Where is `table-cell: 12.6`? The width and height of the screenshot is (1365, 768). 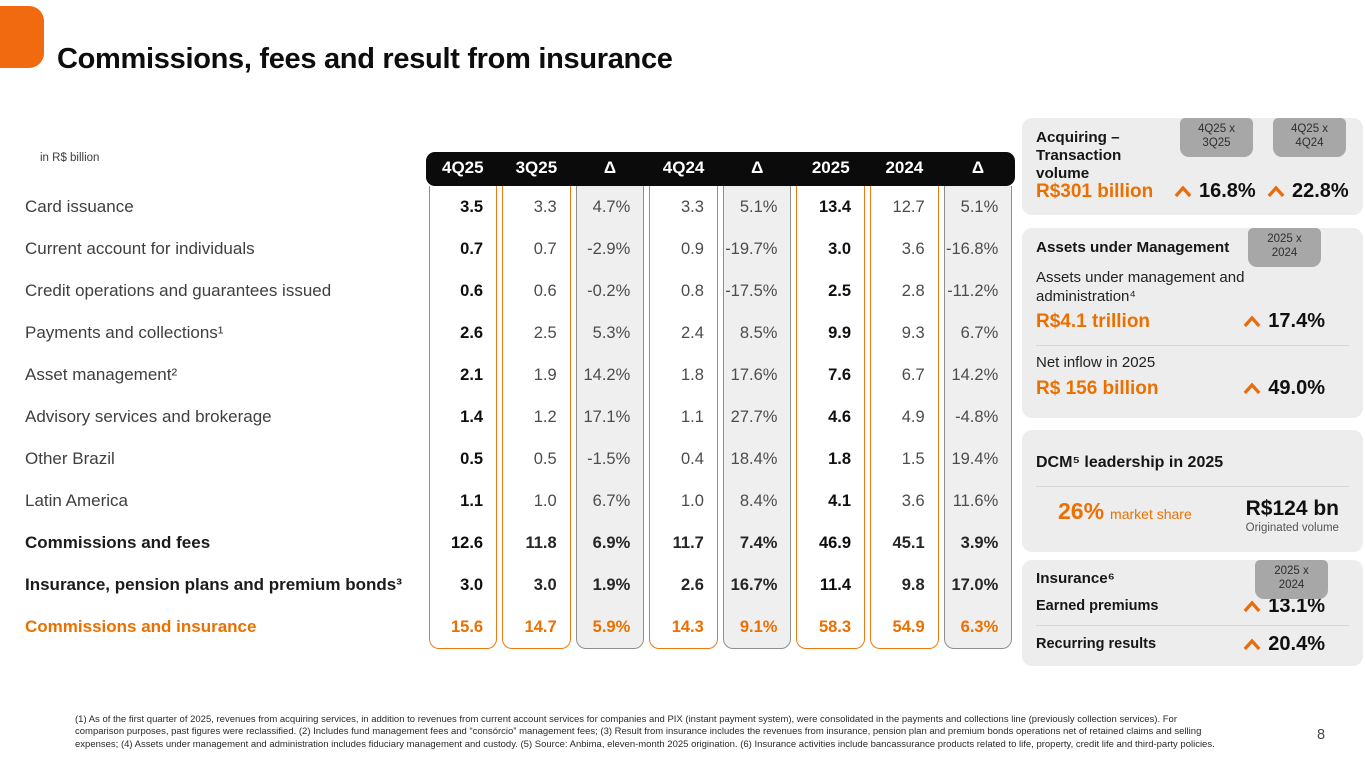 table-cell: 12.6 is located at coordinates (467, 543).